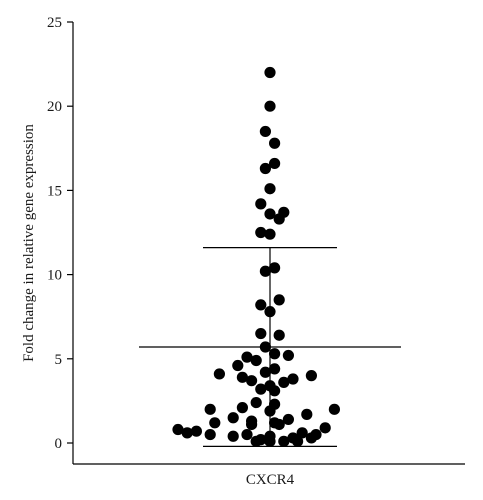 The height and width of the screenshot is (500, 483). What do you see at coordinates (54, 191) in the screenshot?
I see `y-tick-label: 15` at bounding box center [54, 191].